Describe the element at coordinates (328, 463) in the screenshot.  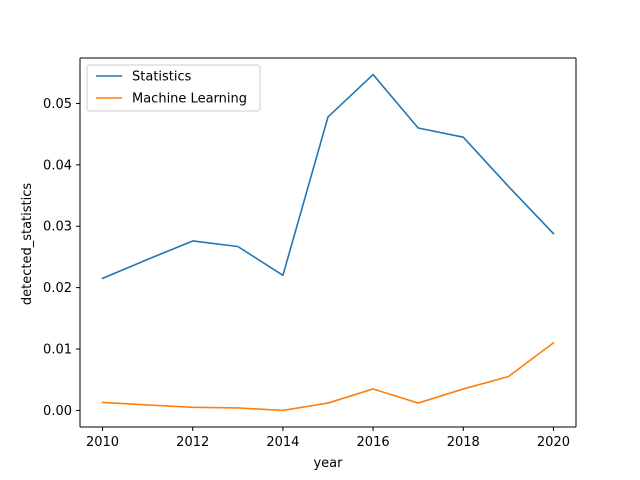
I see `x-axis-label: year` at that location.